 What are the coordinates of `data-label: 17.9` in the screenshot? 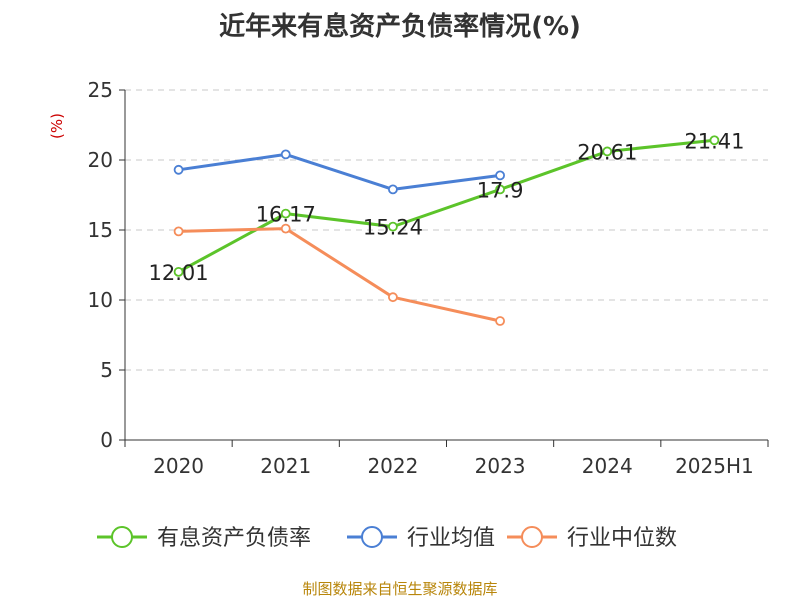 It's located at (500, 190).